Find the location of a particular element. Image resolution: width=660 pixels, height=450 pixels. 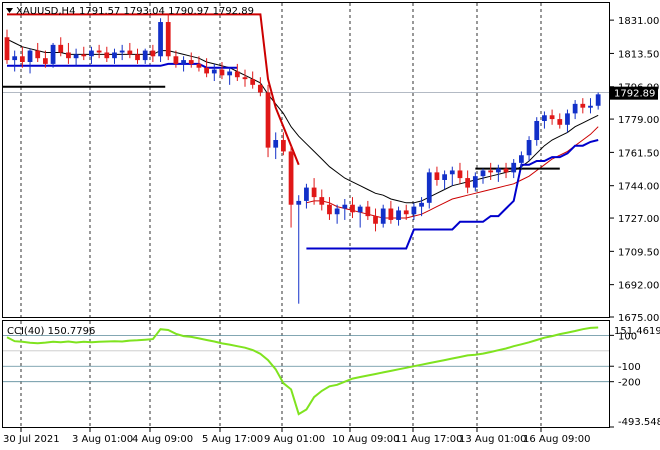

time-axis is located at coordinates (305, 439).